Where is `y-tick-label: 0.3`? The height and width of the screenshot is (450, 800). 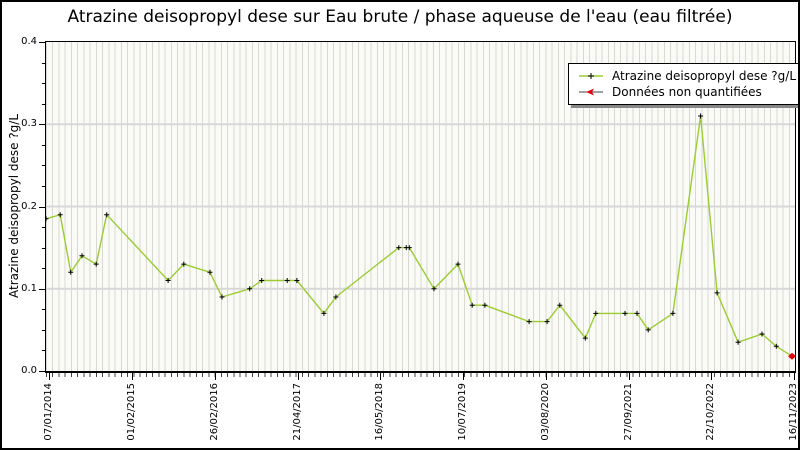 y-tick-label: 0.3 is located at coordinates (29, 123).